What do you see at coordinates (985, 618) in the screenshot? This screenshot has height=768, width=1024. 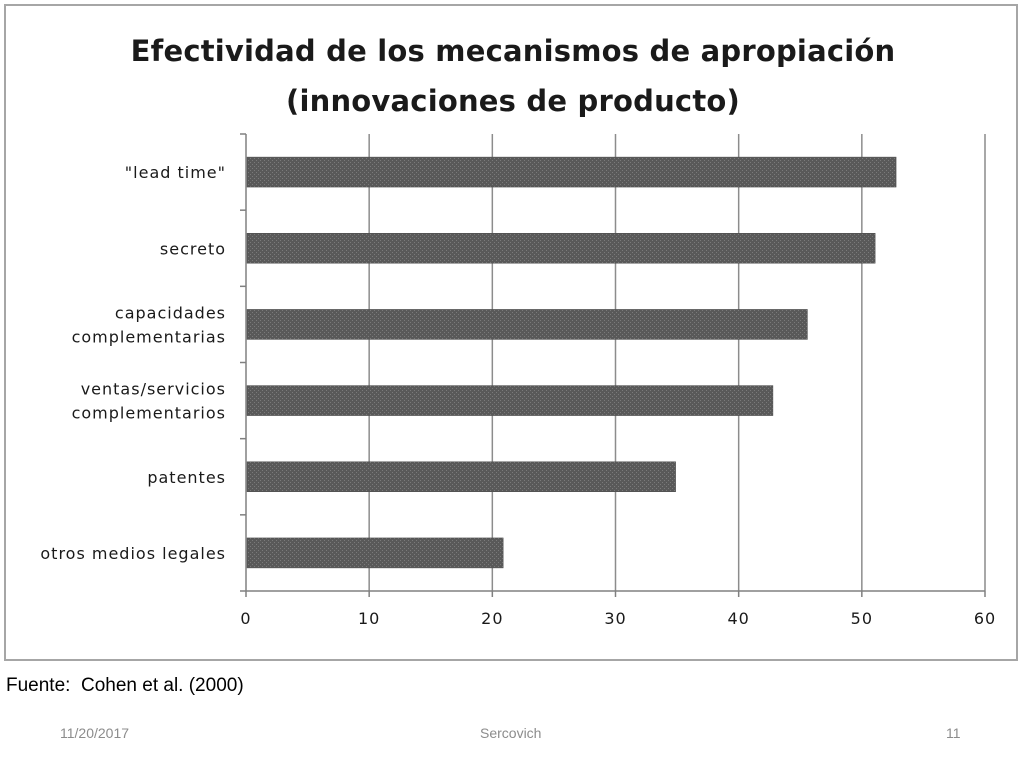 I see `x-tick-label: 60` at bounding box center [985, 618].